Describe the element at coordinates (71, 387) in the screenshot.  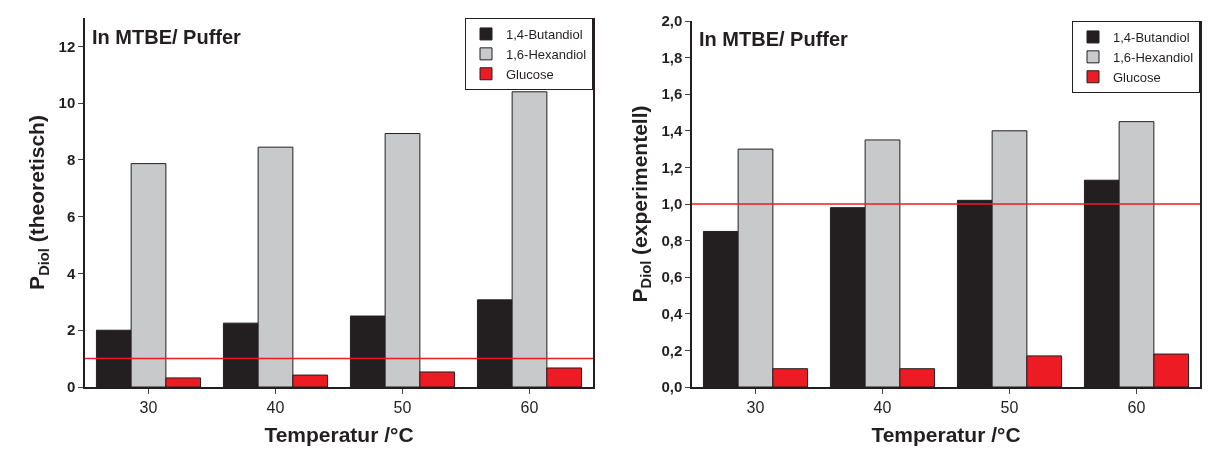
I see `y-tick-label: 0` at that location.